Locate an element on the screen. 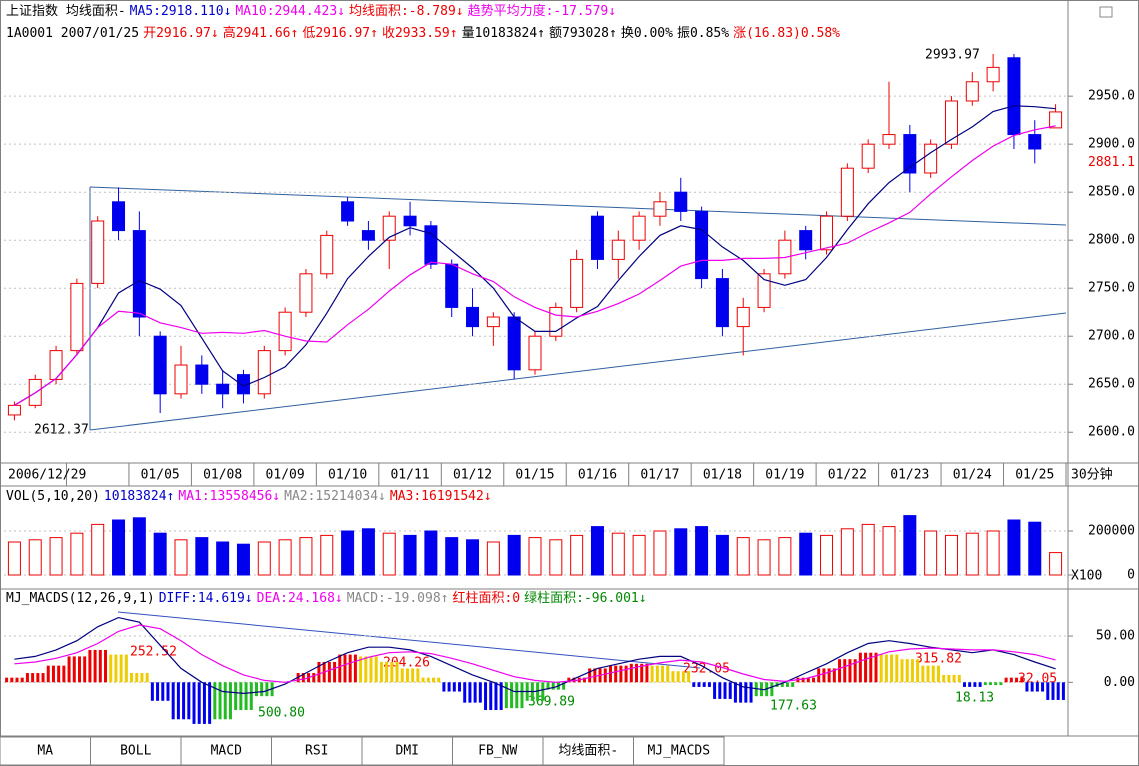 The image size is (1139, 766). y-tick-label: 0.00 is located at coordinates (1119, 682).